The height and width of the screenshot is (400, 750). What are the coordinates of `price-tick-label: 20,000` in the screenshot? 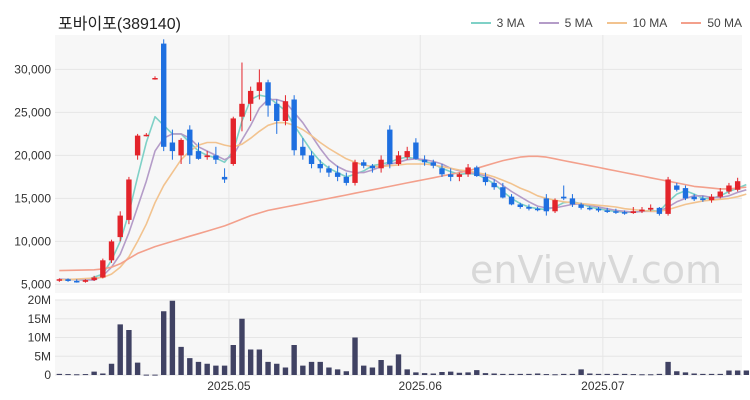 It's located at (32, 155).